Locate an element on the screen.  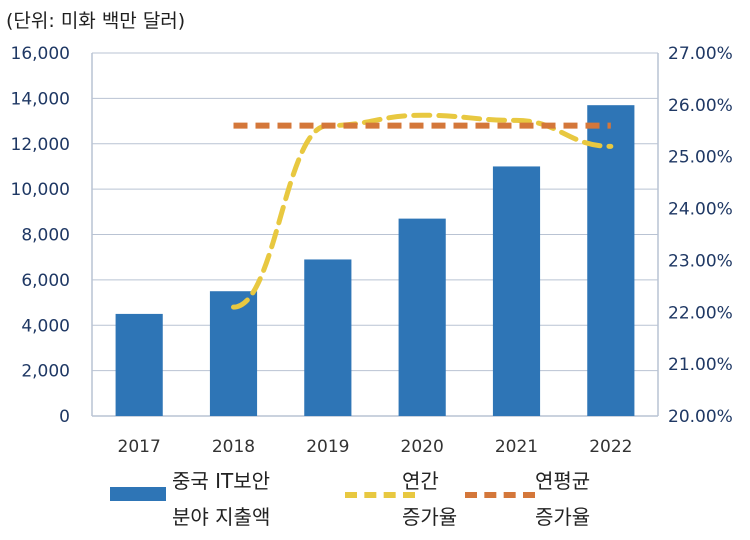
x-tick-label: 2020 is located at coordinates (422, 447).